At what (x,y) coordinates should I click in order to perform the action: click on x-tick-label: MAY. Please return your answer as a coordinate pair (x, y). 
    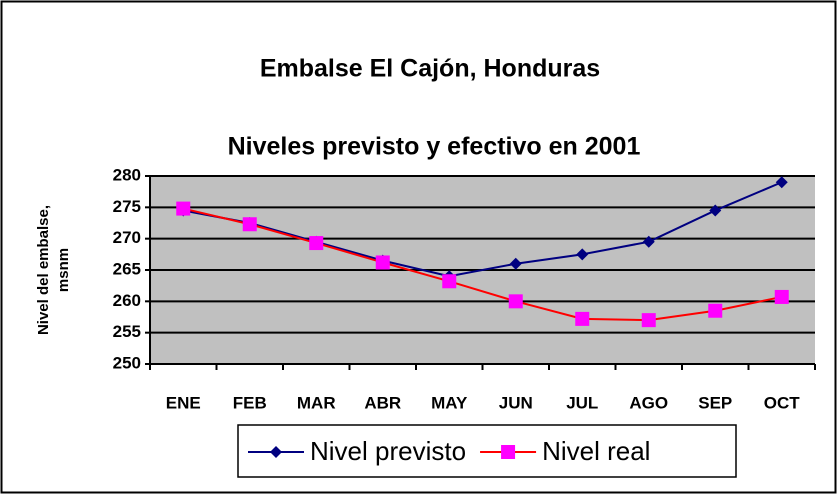
    Looking at the image, I should click on (449, 402).